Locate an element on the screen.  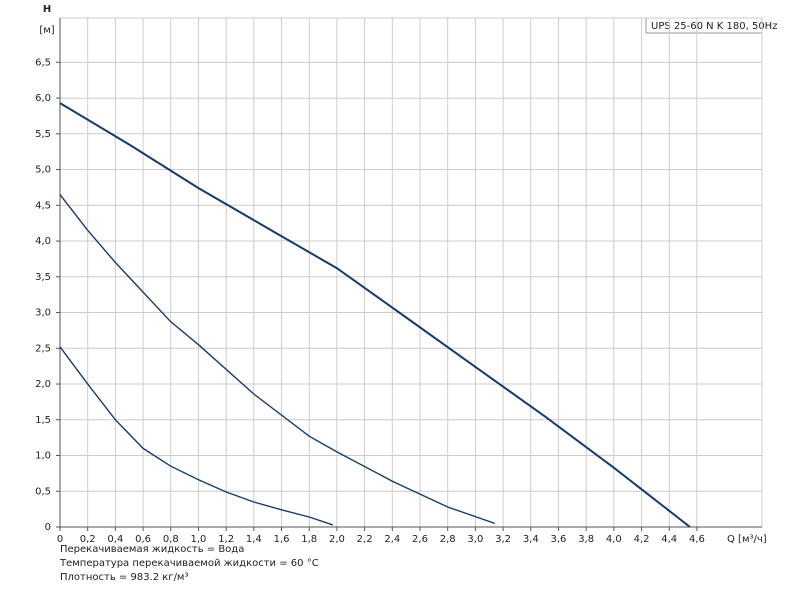
y-tick-label: 0,5 is located at coordinates (43, 491).